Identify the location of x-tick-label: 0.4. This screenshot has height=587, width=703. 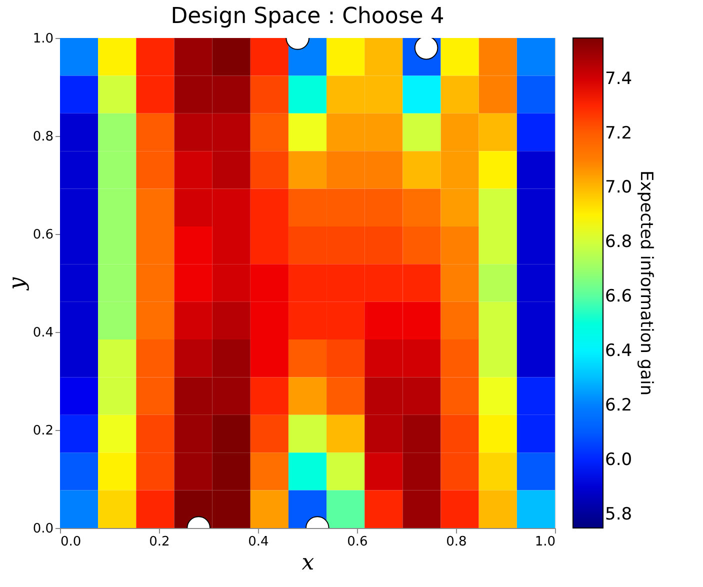
(258, 542).